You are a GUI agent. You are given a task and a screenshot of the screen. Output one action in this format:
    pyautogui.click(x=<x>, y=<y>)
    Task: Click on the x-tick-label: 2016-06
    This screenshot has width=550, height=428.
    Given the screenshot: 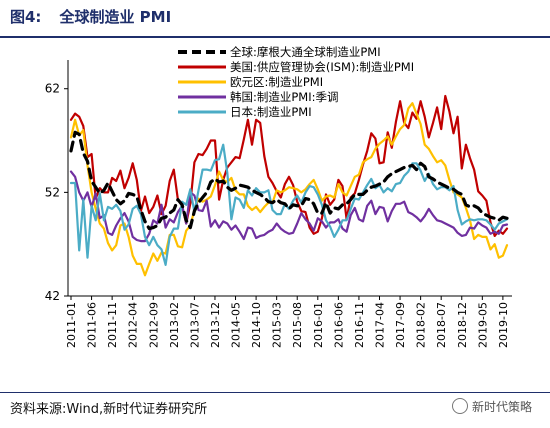 What is the action you would take?
    pyautogui.click(x=338, y=325)
    